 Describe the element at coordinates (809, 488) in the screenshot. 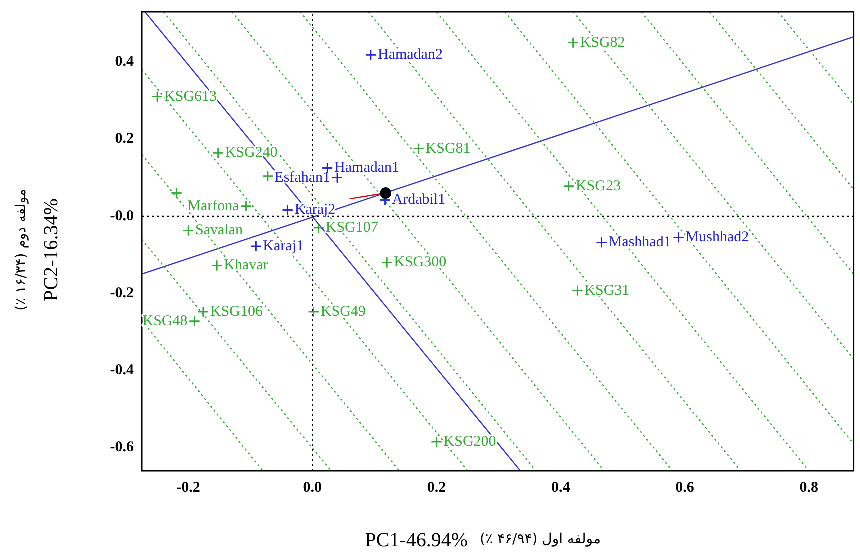

I see `x-tick-label: 0.8` at that location.